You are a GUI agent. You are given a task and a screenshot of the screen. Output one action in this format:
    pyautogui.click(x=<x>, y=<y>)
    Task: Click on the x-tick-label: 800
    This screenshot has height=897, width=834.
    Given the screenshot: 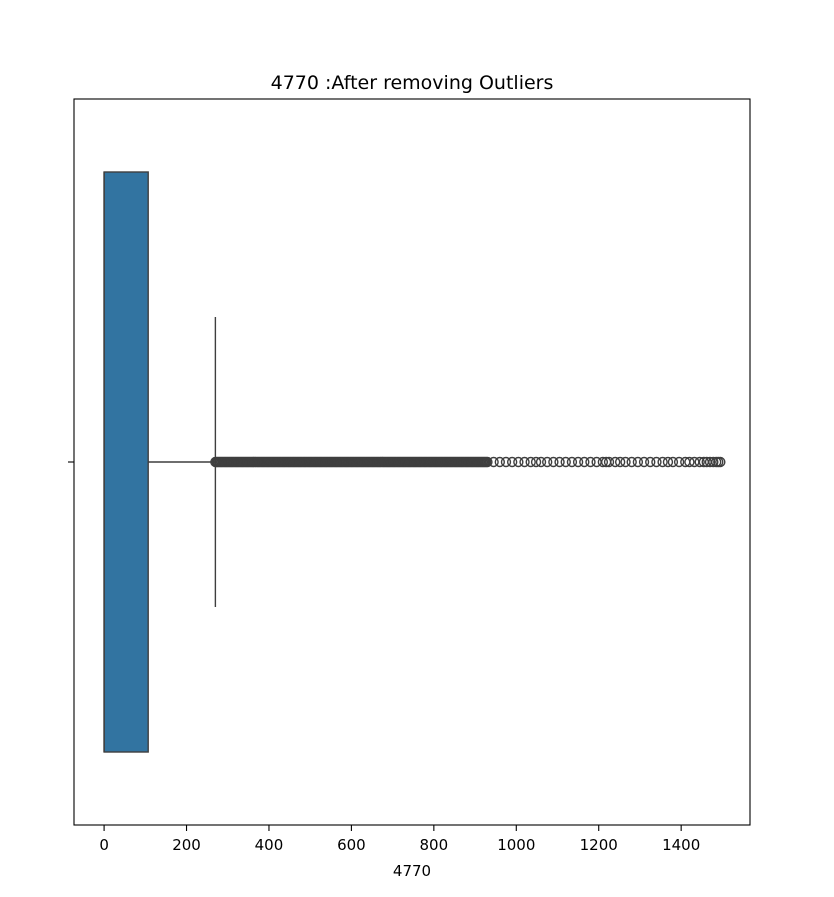 What is the action you would take?
    pyautogui.click(x=434, y=845)
    